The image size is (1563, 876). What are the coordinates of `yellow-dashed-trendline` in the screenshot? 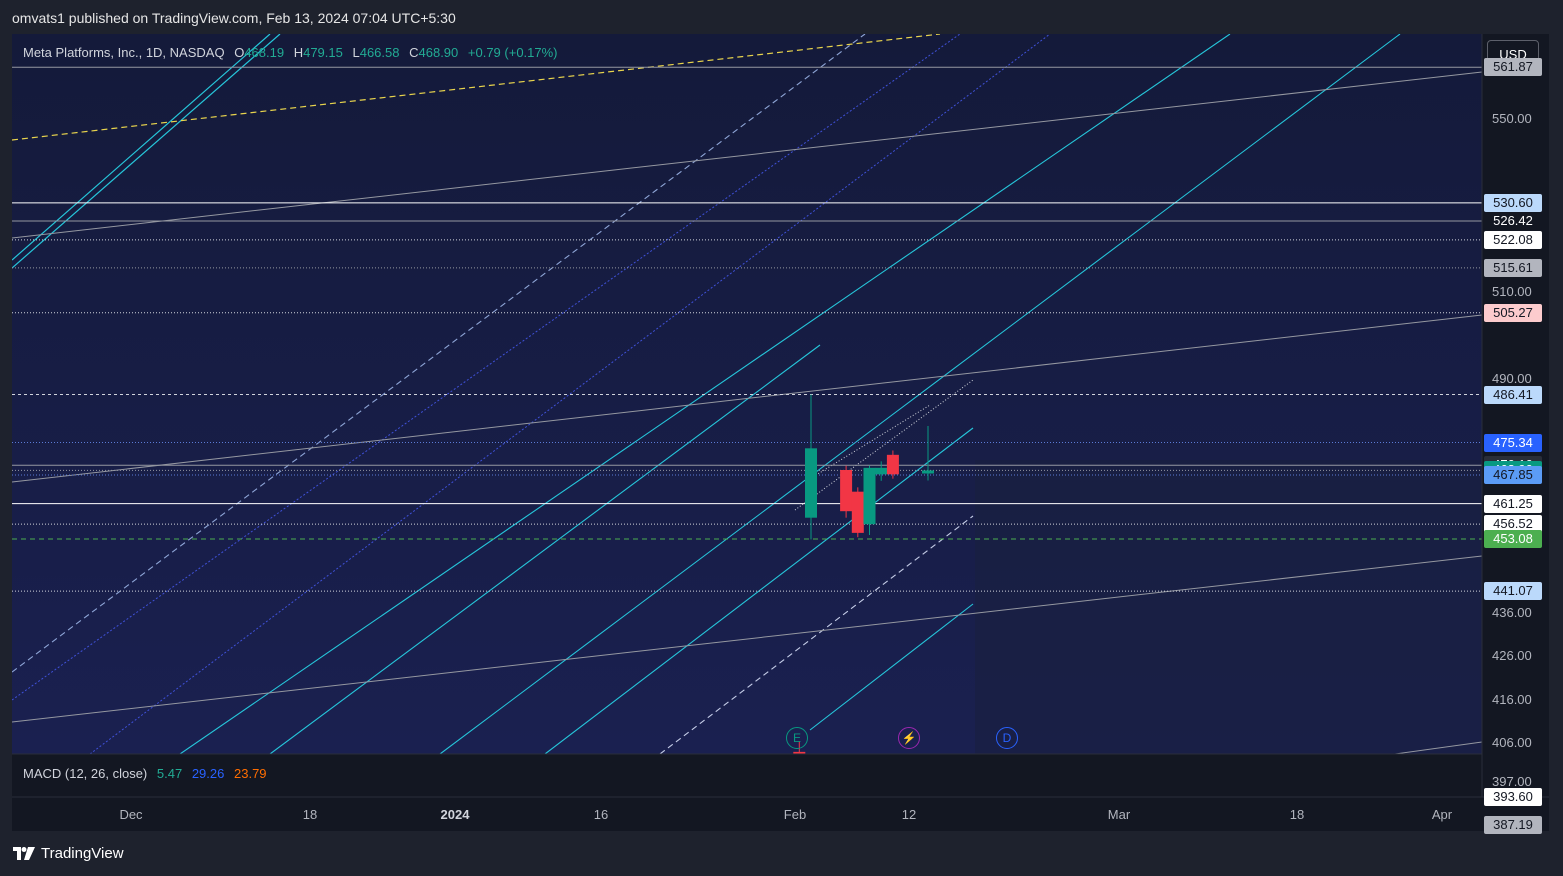 It's located at (476, 87).